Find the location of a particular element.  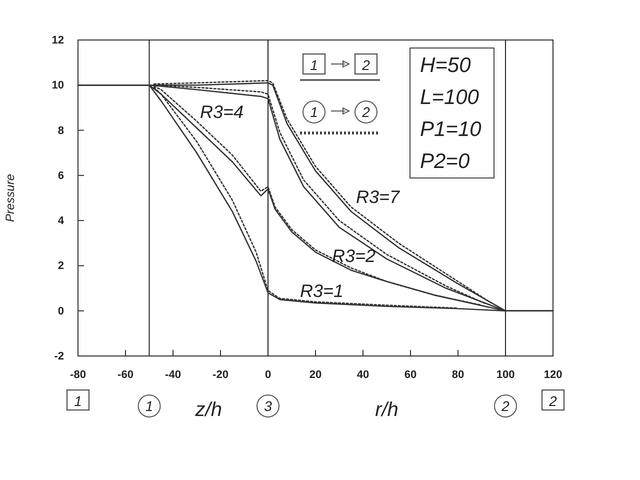

annotation: P2=0 is located at coordinates (445, 161).